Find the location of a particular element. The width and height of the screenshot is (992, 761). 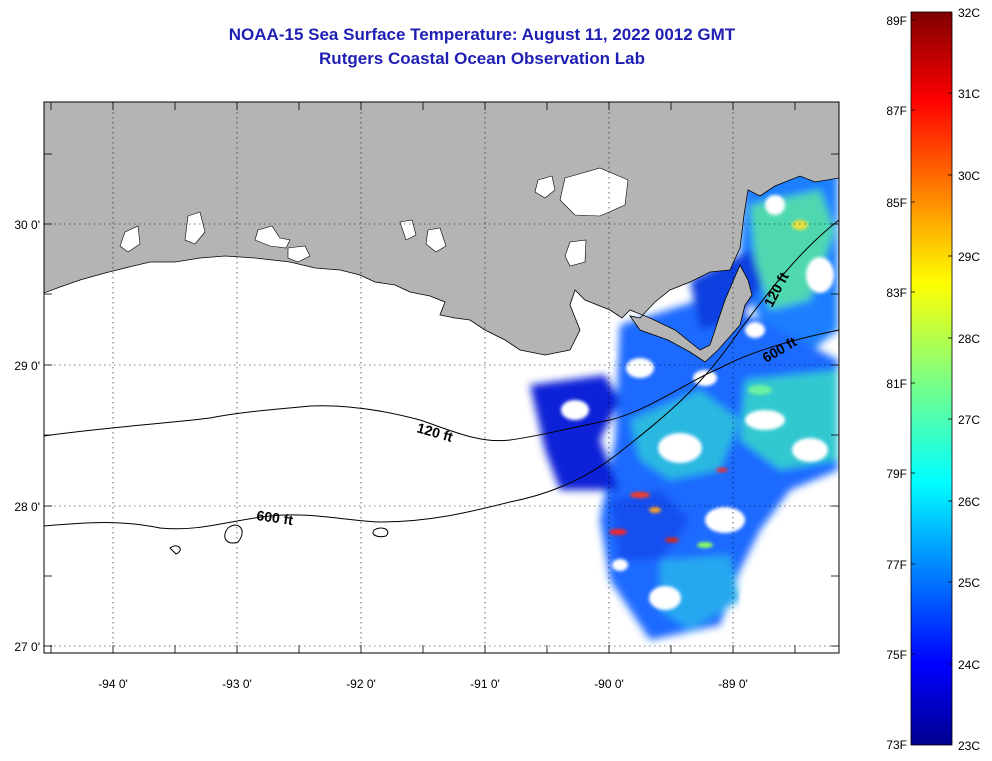

lat-label-27: 27 0' is located at coordinates (27, 647).